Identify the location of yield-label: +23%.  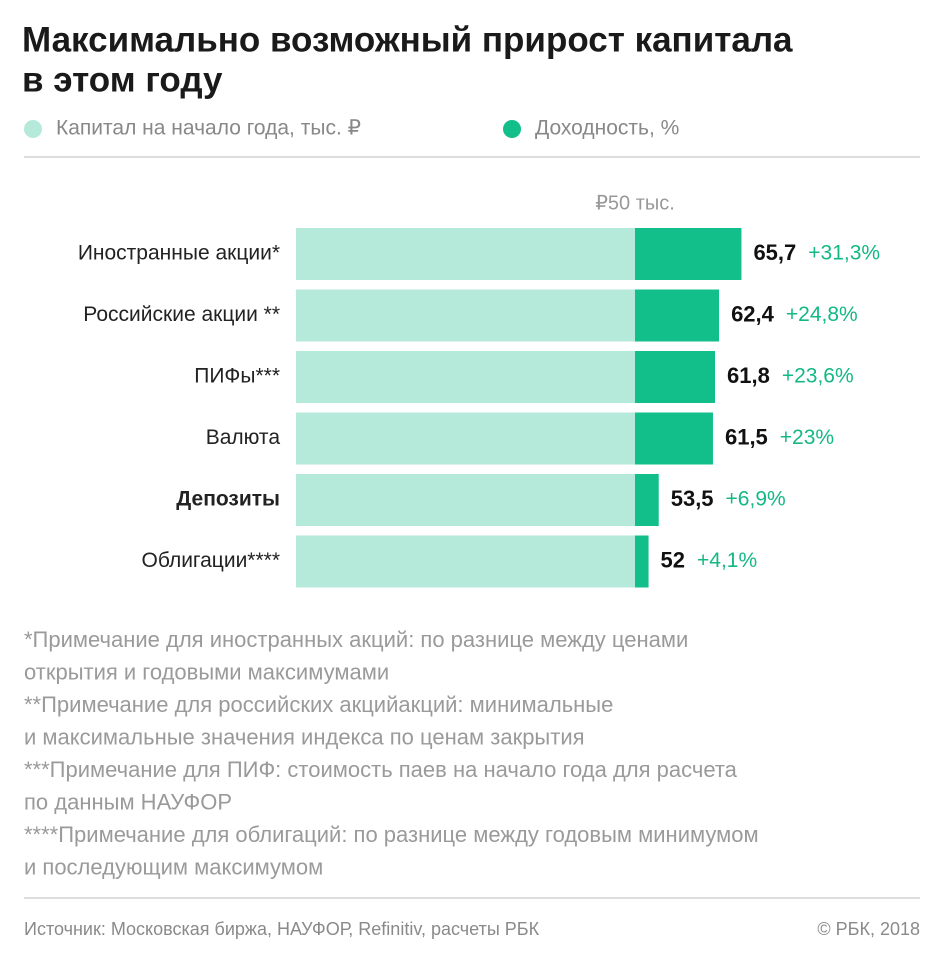
(807, 437).